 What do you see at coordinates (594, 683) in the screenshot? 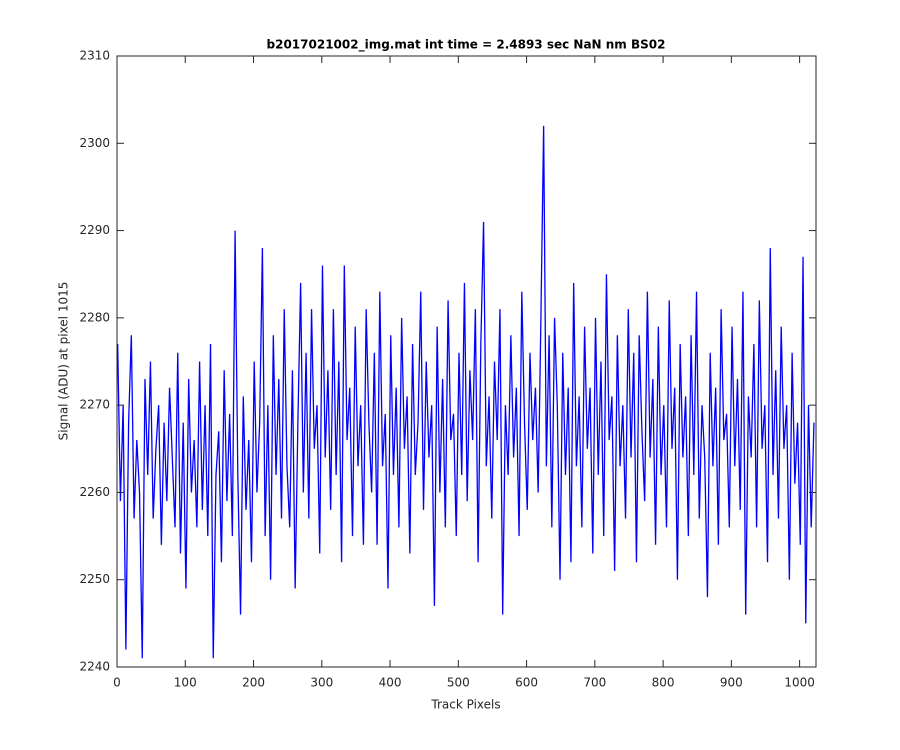
I see `x-tick-label: 700` at bounding box center [594, 683].